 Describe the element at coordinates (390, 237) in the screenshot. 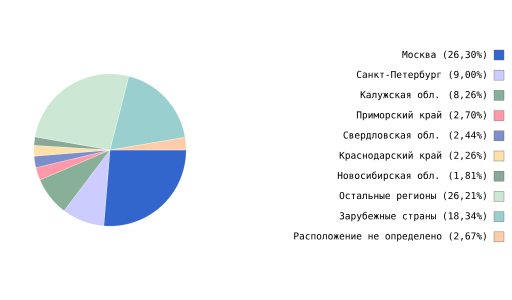

I see `legend-label: Расположение не определено (2,67%)` at that location.